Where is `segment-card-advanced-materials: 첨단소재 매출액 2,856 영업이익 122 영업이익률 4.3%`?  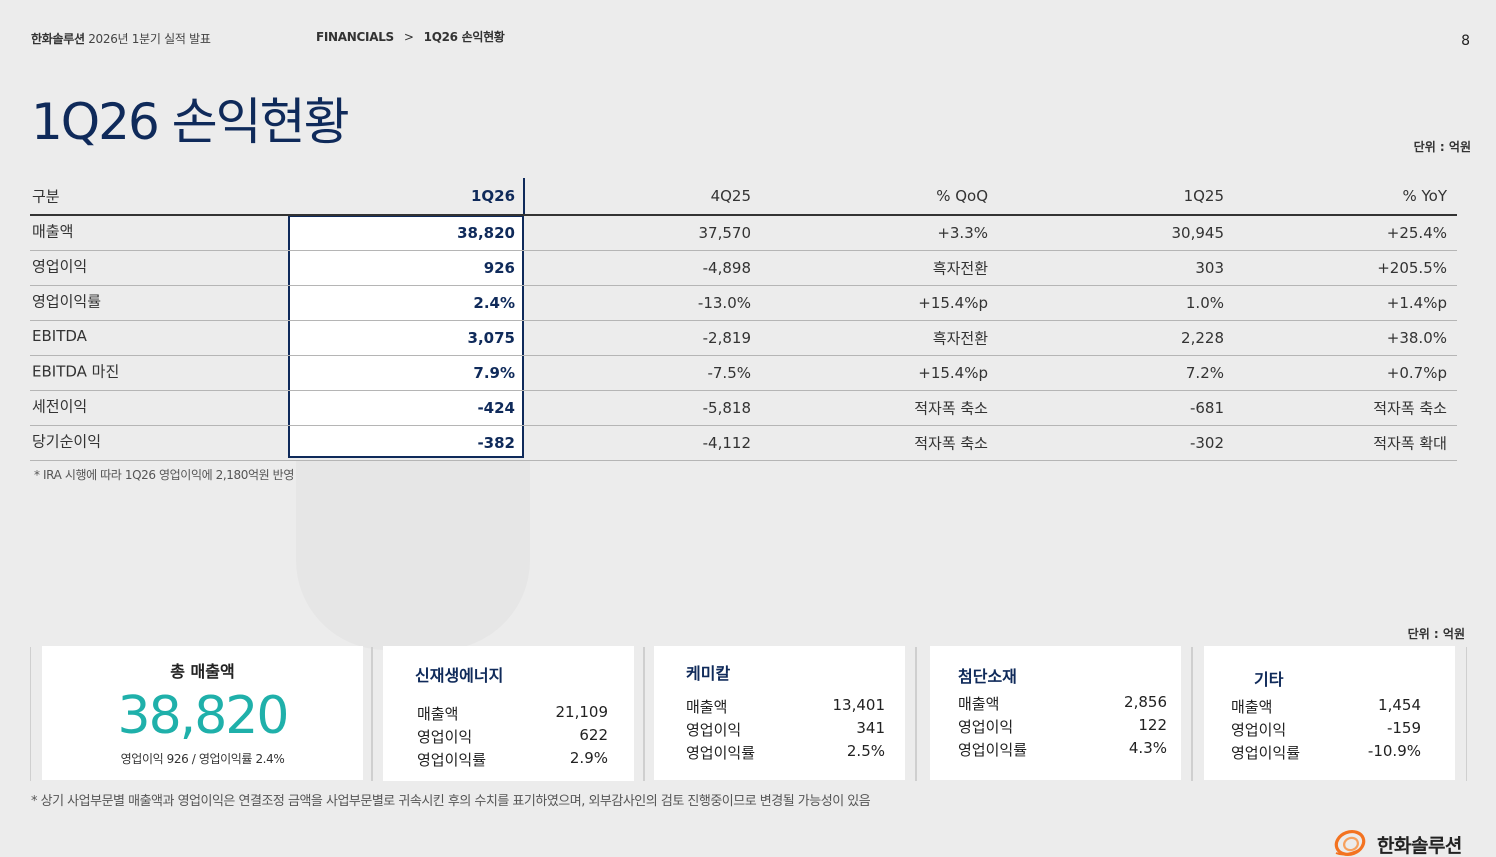 segment-card-advanced-materials: 첨단소재 매출액 2,856 영업이익 122 영업이익률 4.3% is located at coordinates (1055, 713).